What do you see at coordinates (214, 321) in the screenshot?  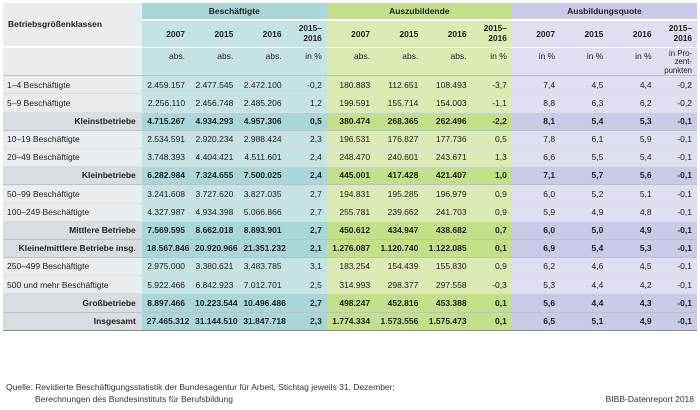 I see `table-cell: 31.144.510` at bounding box center [214, 321].